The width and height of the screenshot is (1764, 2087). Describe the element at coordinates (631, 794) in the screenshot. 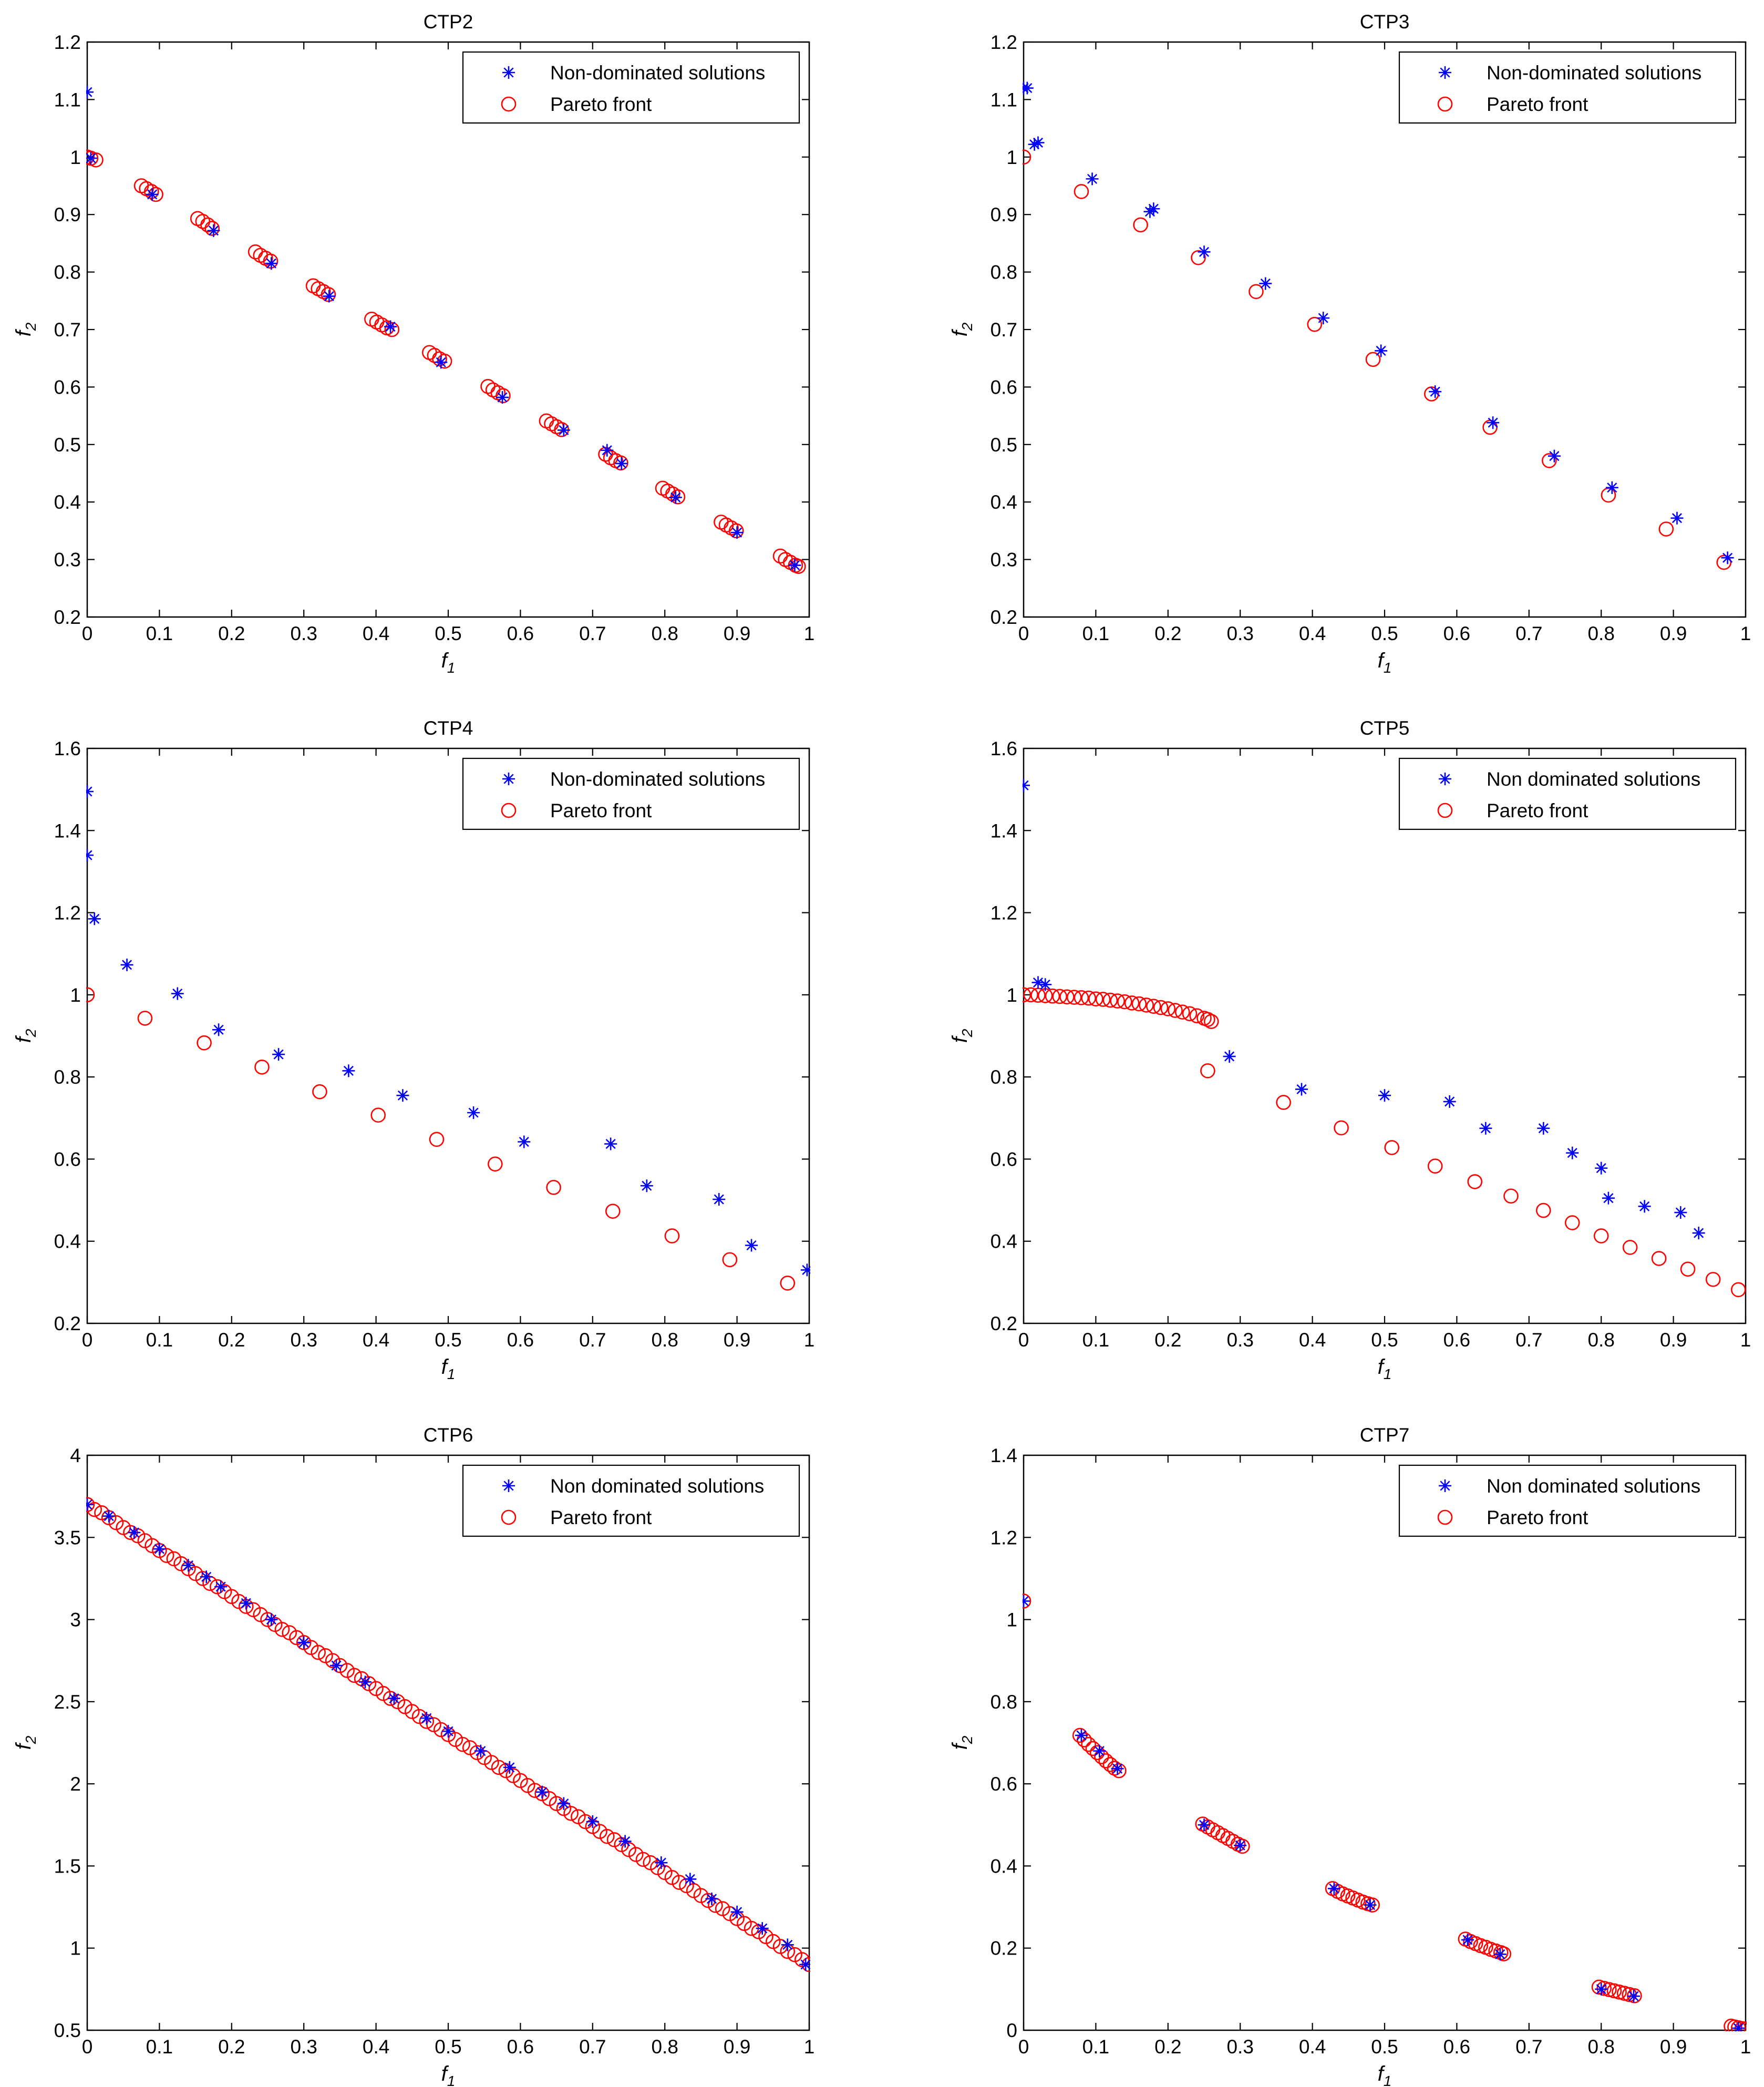

I see `legend-box` at that location.